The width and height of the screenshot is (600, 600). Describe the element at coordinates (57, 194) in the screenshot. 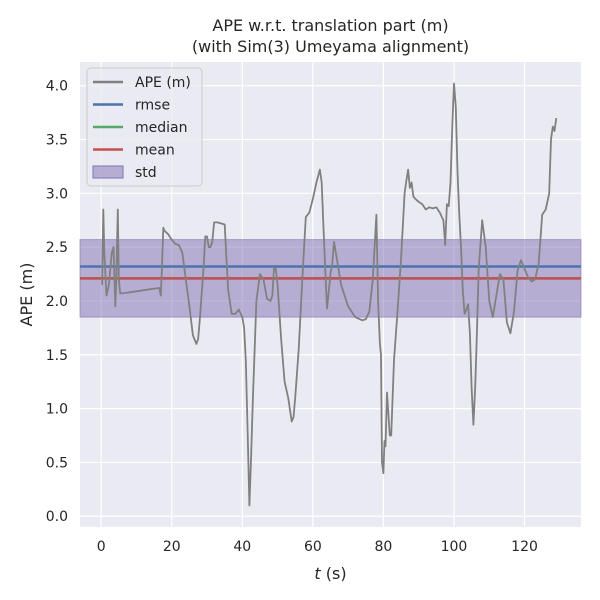

I see `y-tick-label: 3.0` at that location.